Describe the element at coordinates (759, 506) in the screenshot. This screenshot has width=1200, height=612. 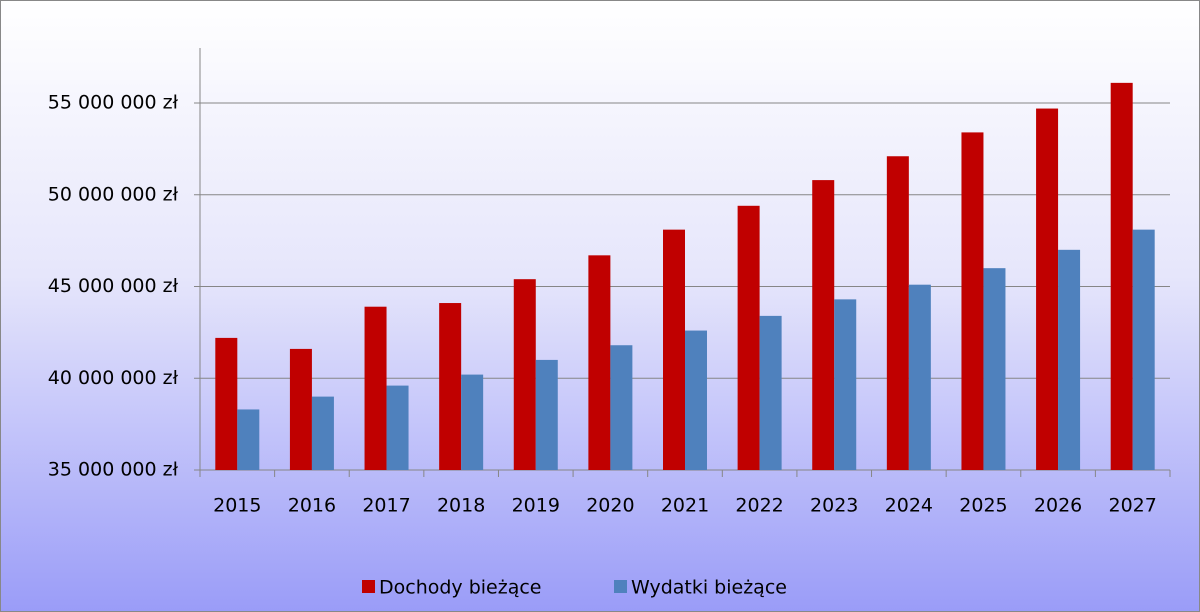
I see `x-tick-label: 2022` at that location.